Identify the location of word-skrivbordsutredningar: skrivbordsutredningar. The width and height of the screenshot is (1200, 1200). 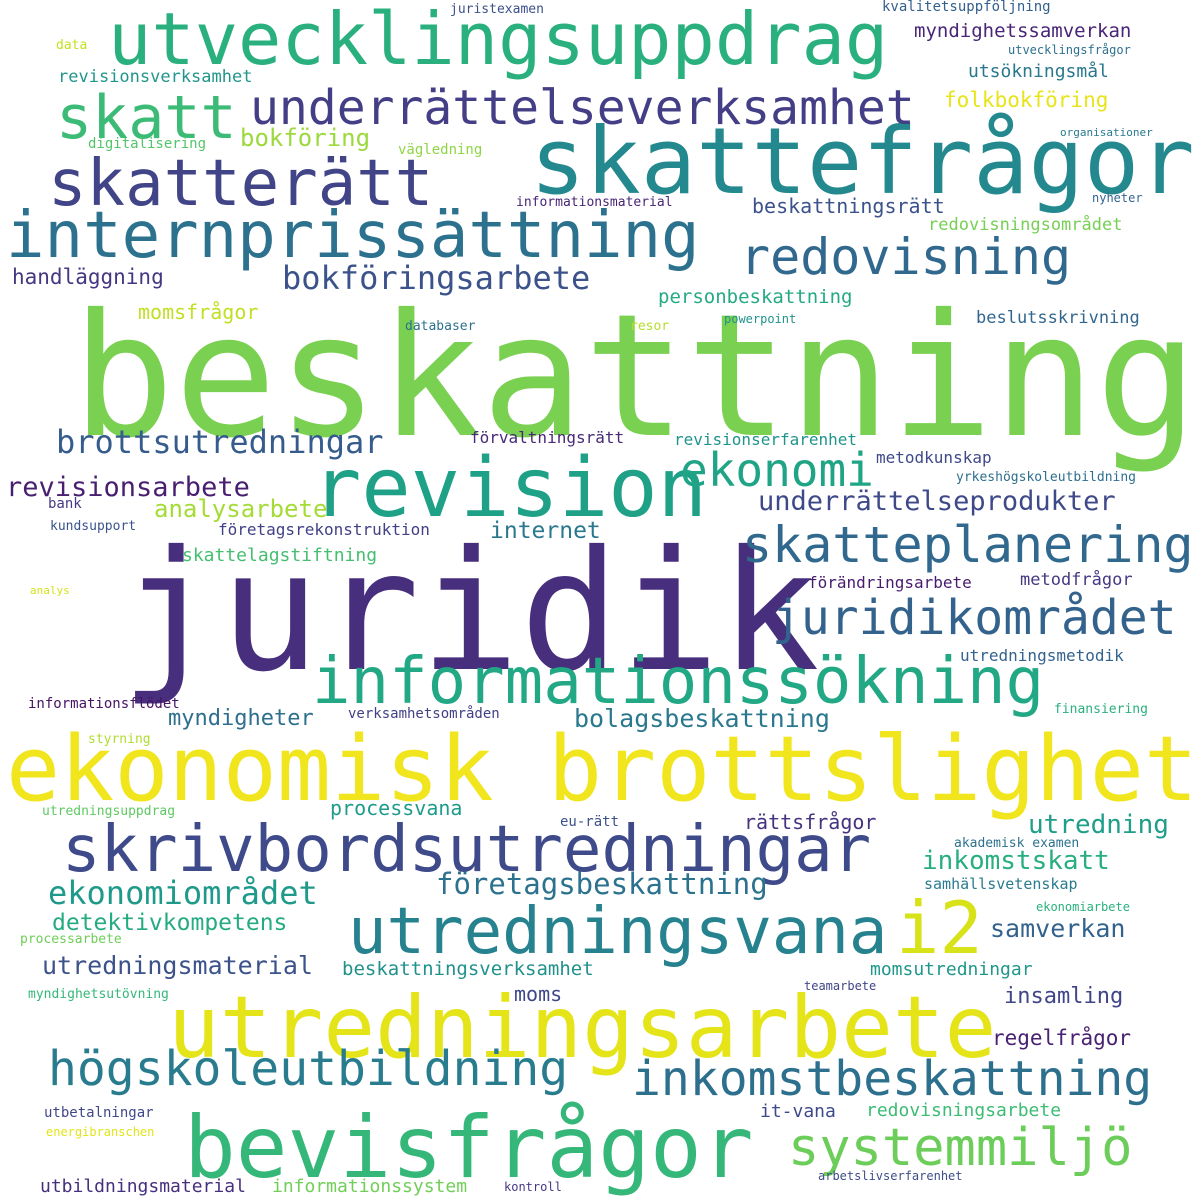
(467, 850).